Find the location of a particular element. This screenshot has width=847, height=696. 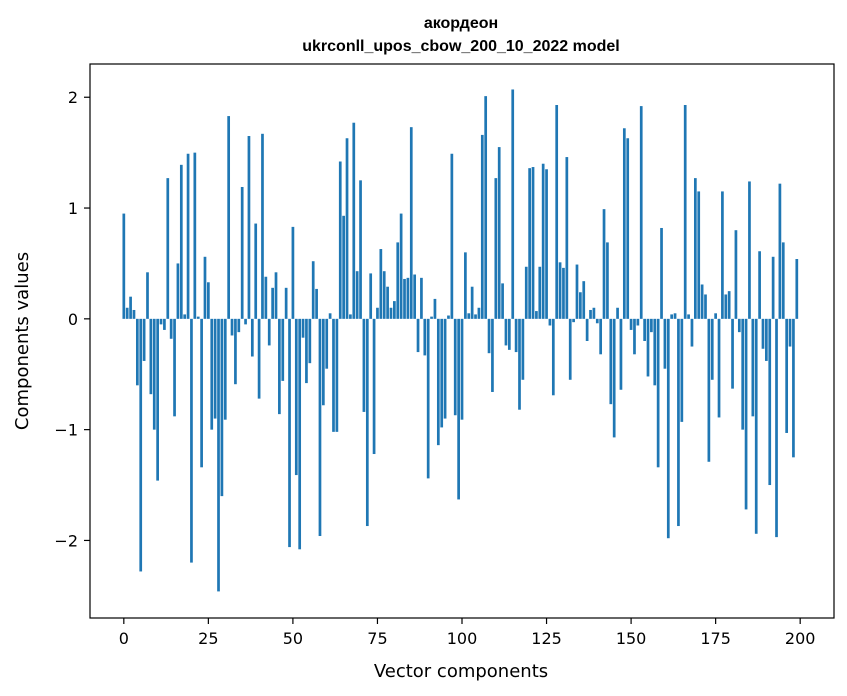

x-tick-label: 25 is located at coordinates (208, 638).